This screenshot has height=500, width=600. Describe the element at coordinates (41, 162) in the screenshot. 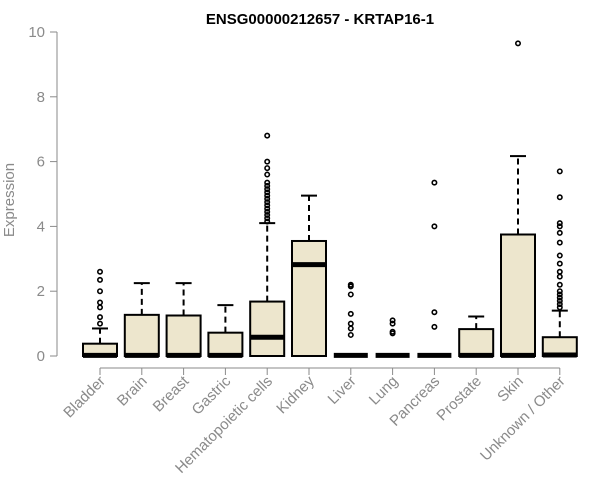

I see `y-tick-label: 6` at that location.